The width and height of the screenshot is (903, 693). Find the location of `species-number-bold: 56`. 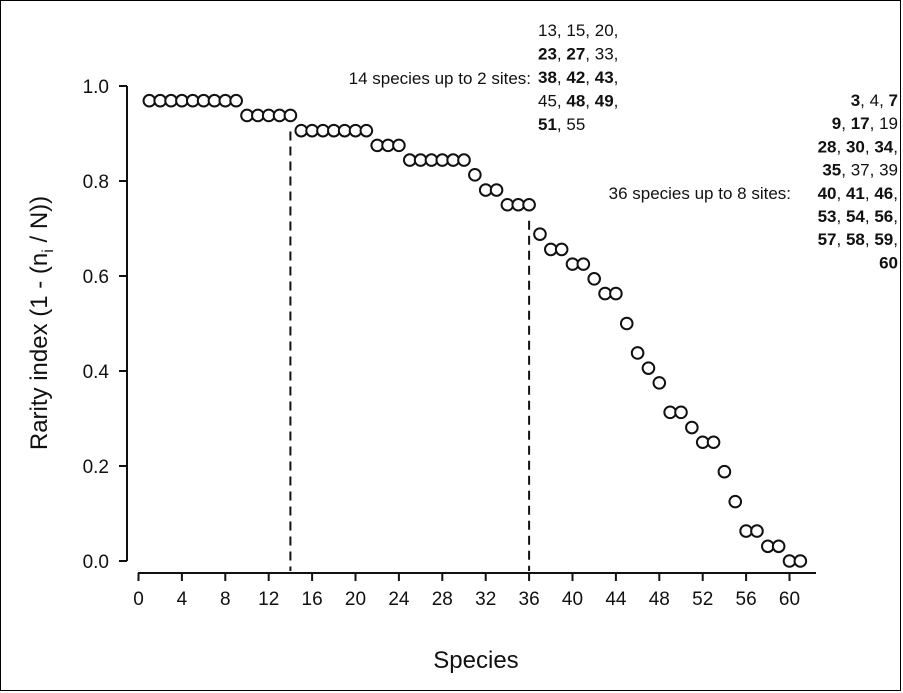

species-number-bold: 56 is located at coordinates (883, 216).